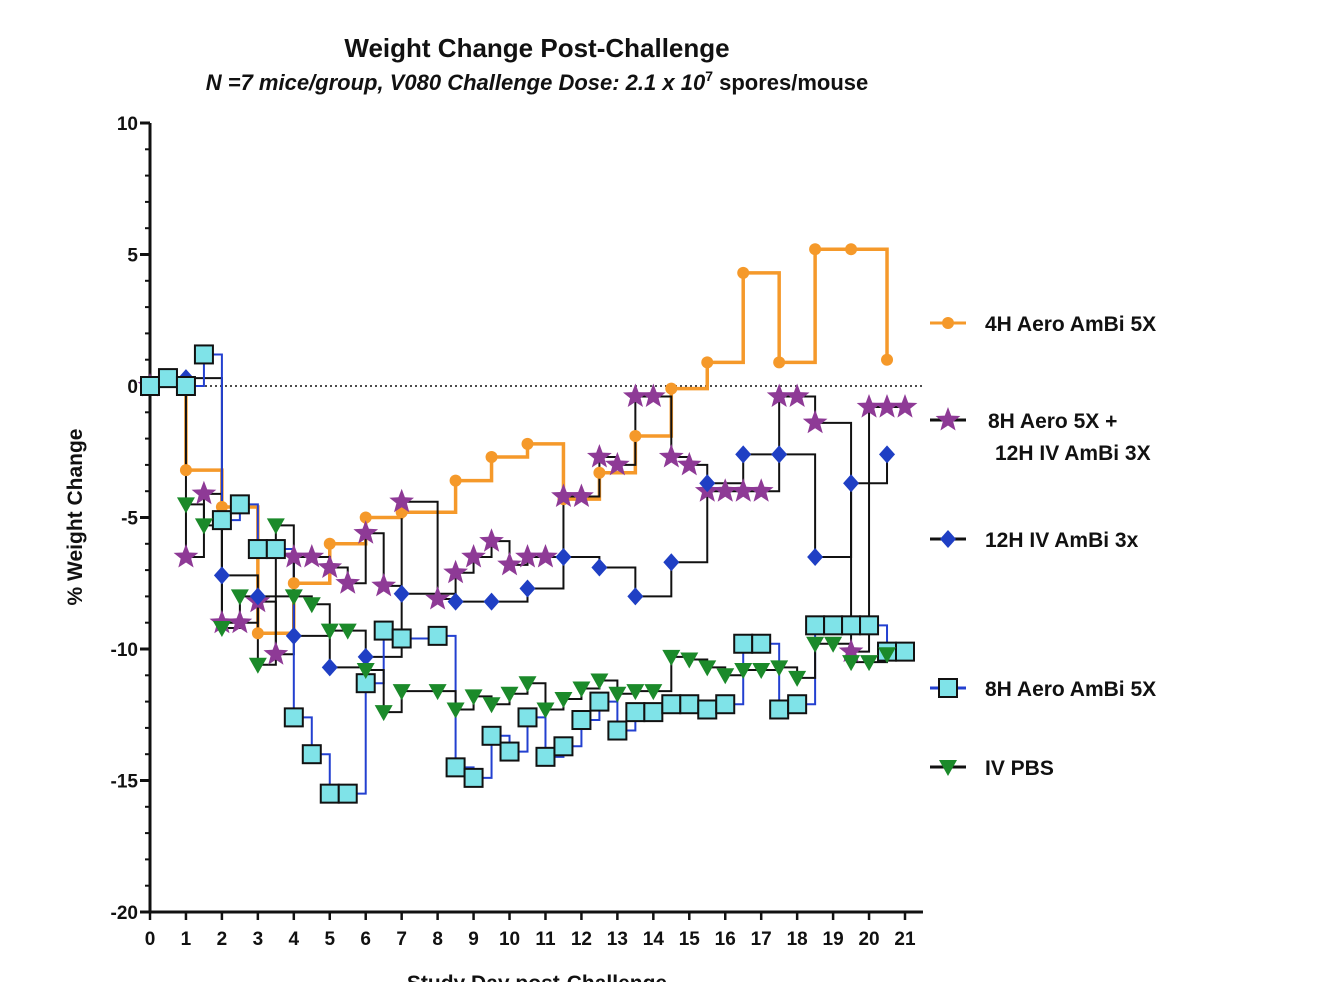 This screenshot has width=1340, height=982. Describe the element at coordinates (725, 939) in the screenshot. I see `x-tick-label: 16` at that location.